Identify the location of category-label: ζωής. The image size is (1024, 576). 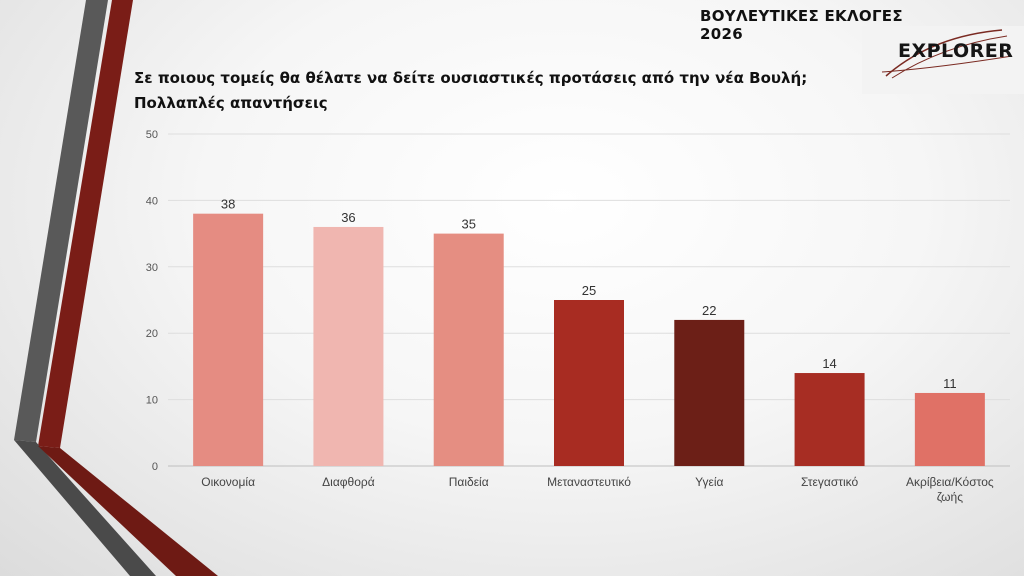
(950, 497).